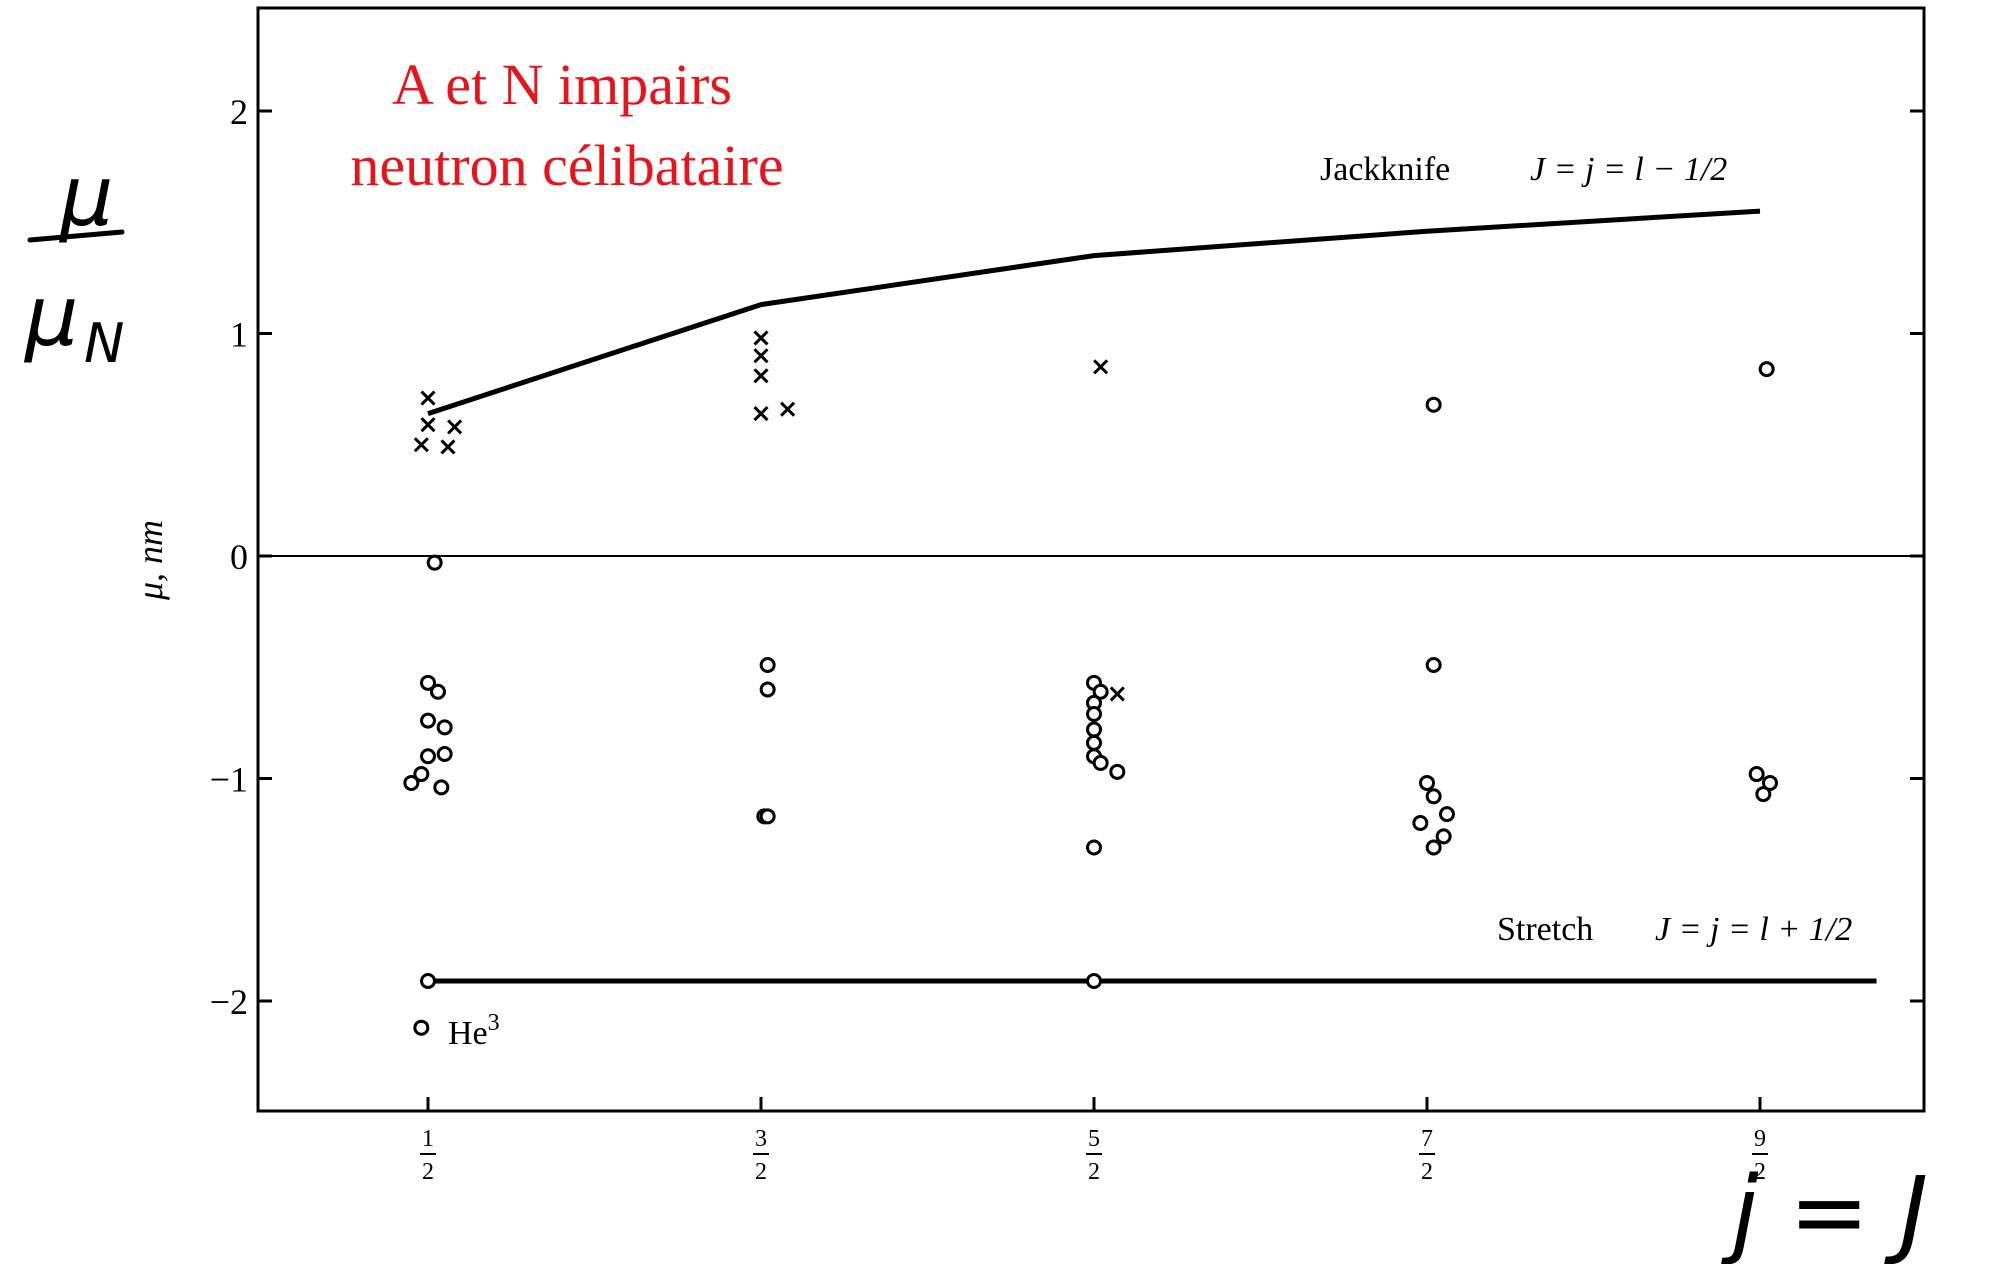 The height and width of the screenshot is (1264, 1995). I want to click on stretch-label-formula: J = j = l + 1/2, so click(1753, 929).